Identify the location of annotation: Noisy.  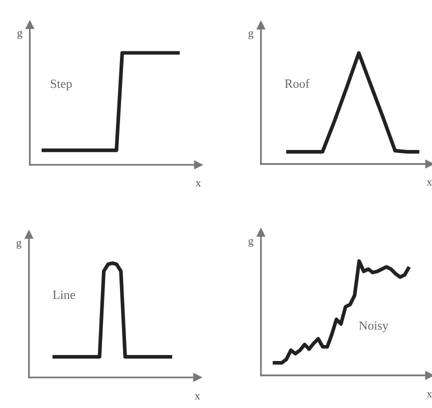
(373, 326).